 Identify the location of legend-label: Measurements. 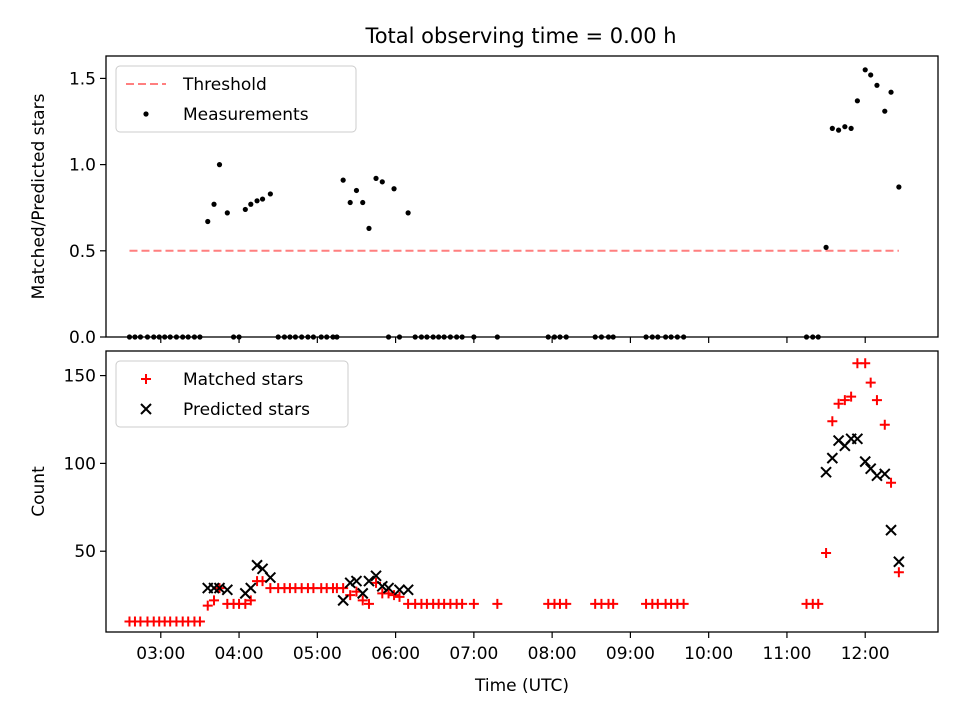
(246, 115).